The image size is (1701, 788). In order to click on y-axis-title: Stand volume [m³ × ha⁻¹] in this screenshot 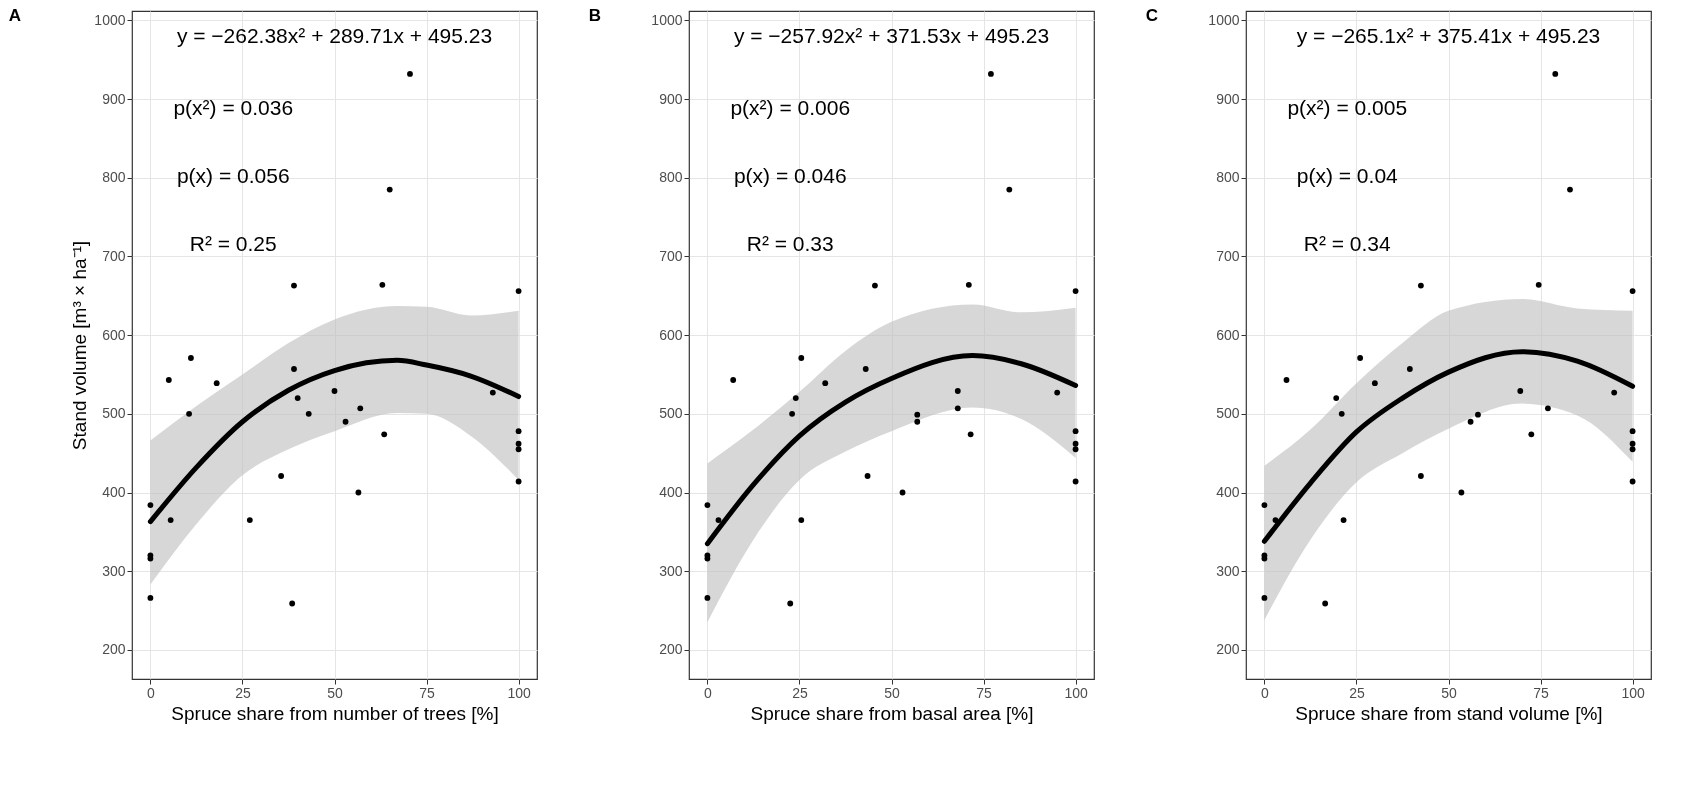, I will do `click(80, 345)`.